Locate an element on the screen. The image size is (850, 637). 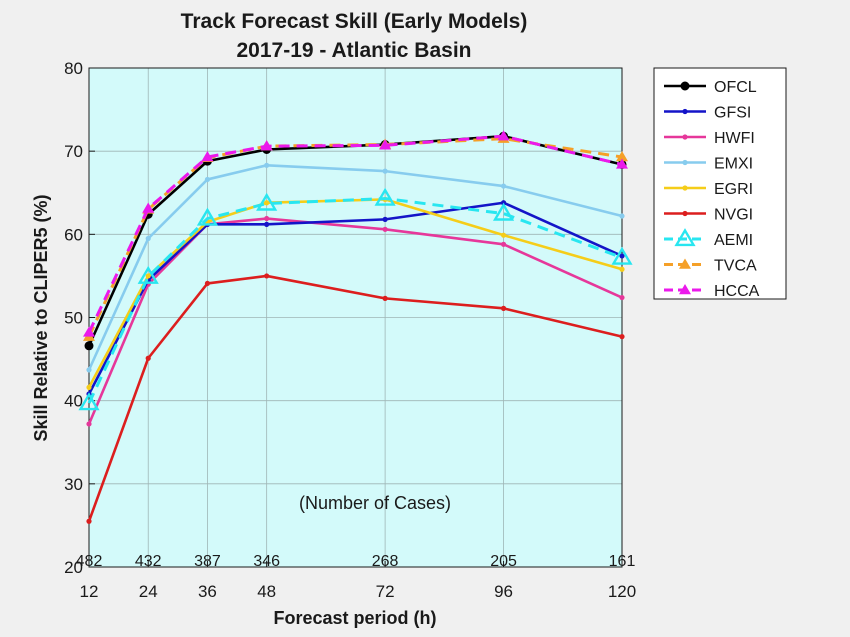
legend-label: GFSI is located at coordinates (732, 113).